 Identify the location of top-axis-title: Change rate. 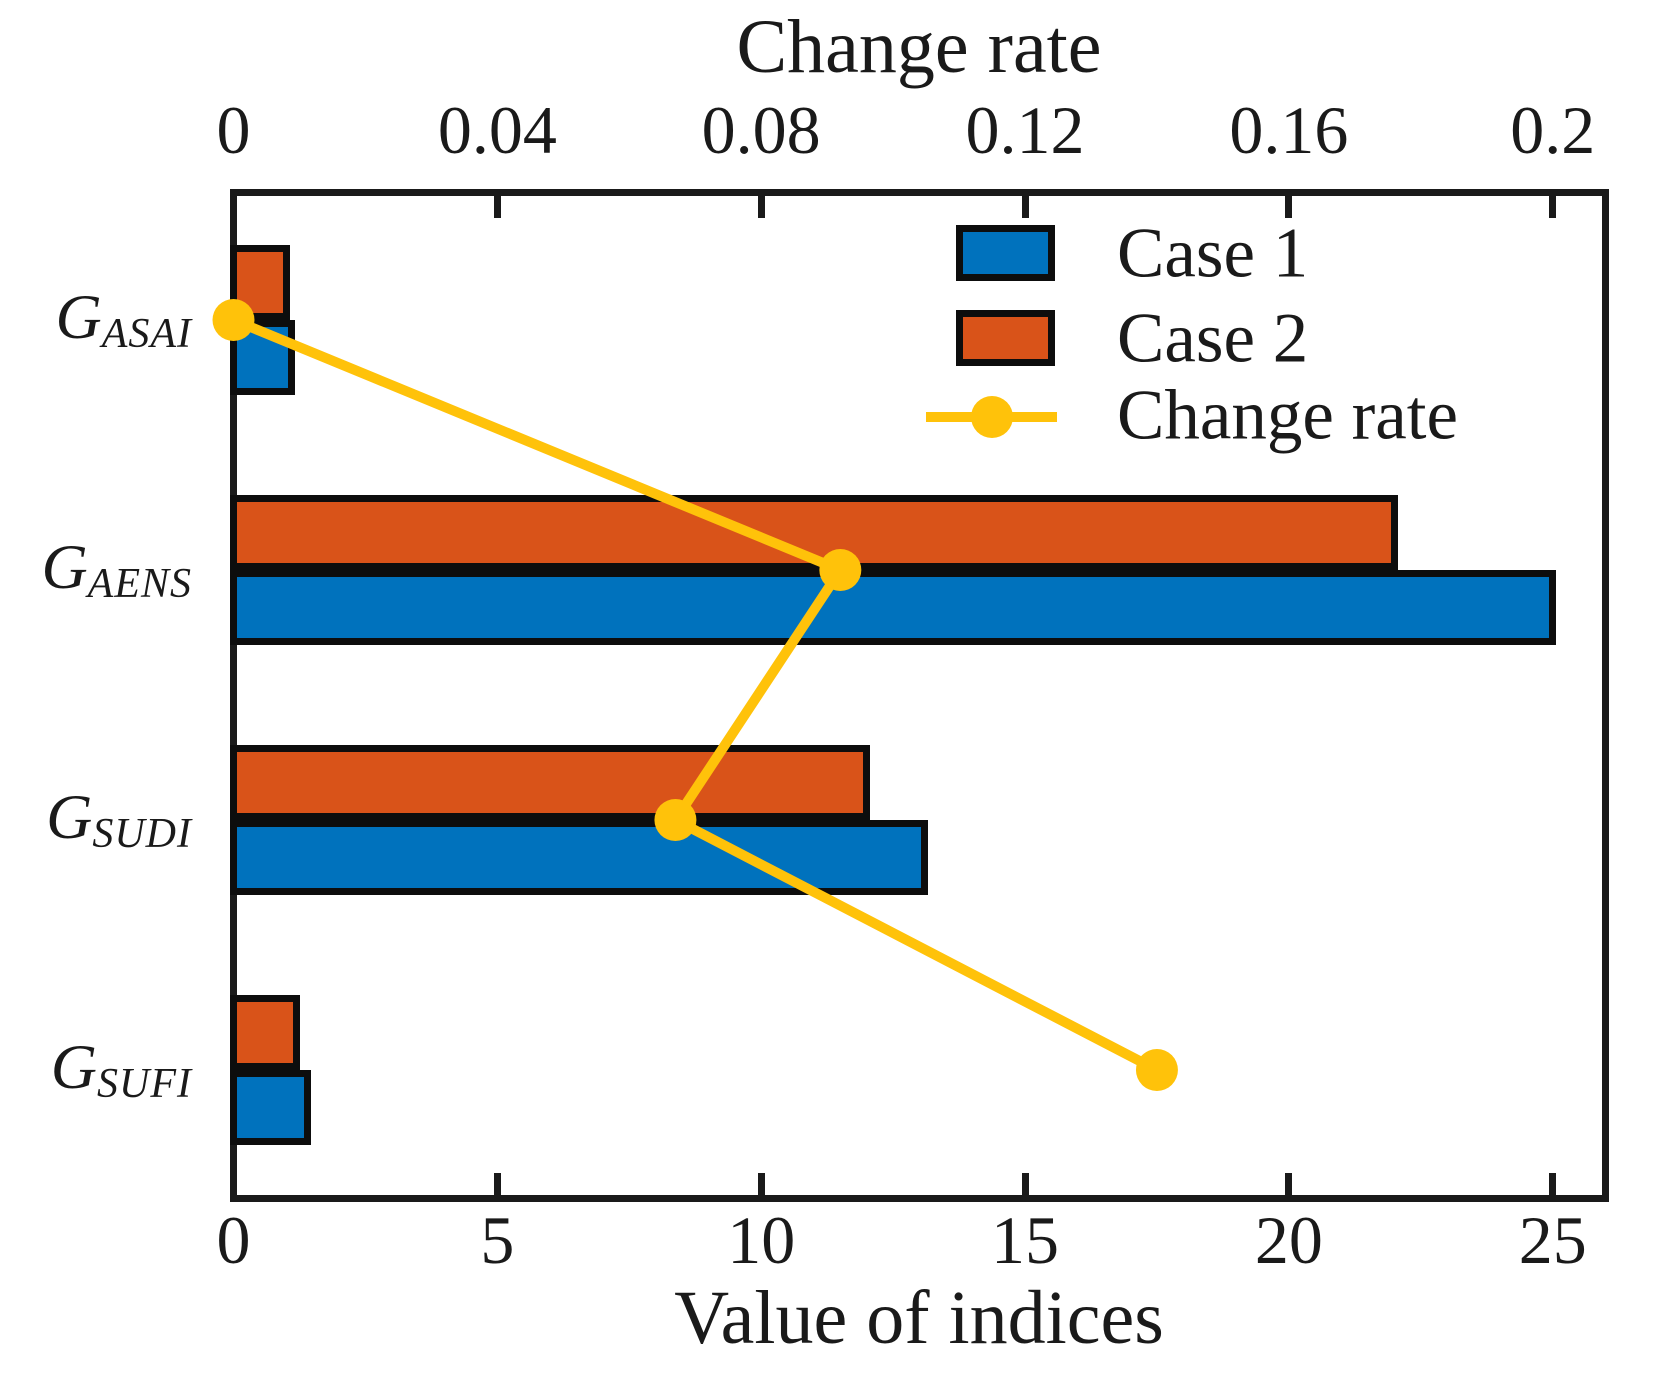
(919, 47).